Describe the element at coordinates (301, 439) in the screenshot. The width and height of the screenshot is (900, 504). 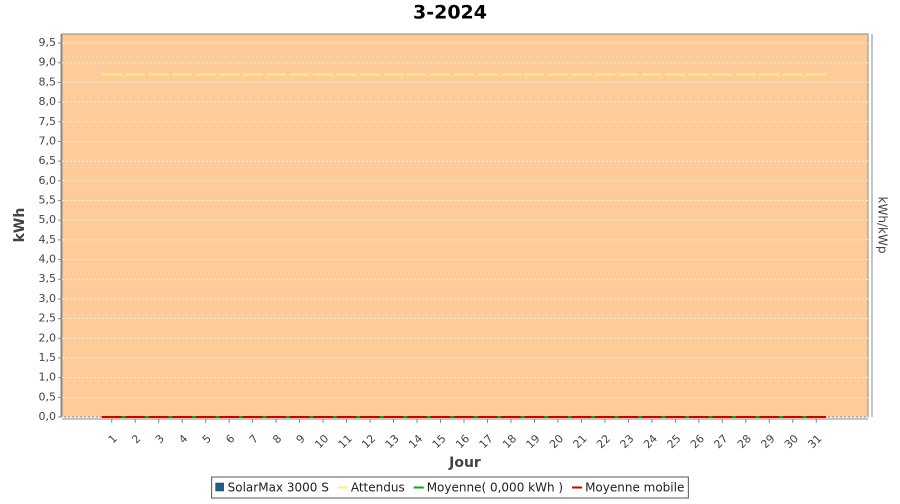
I see `x-tick-label: 9` at that location.